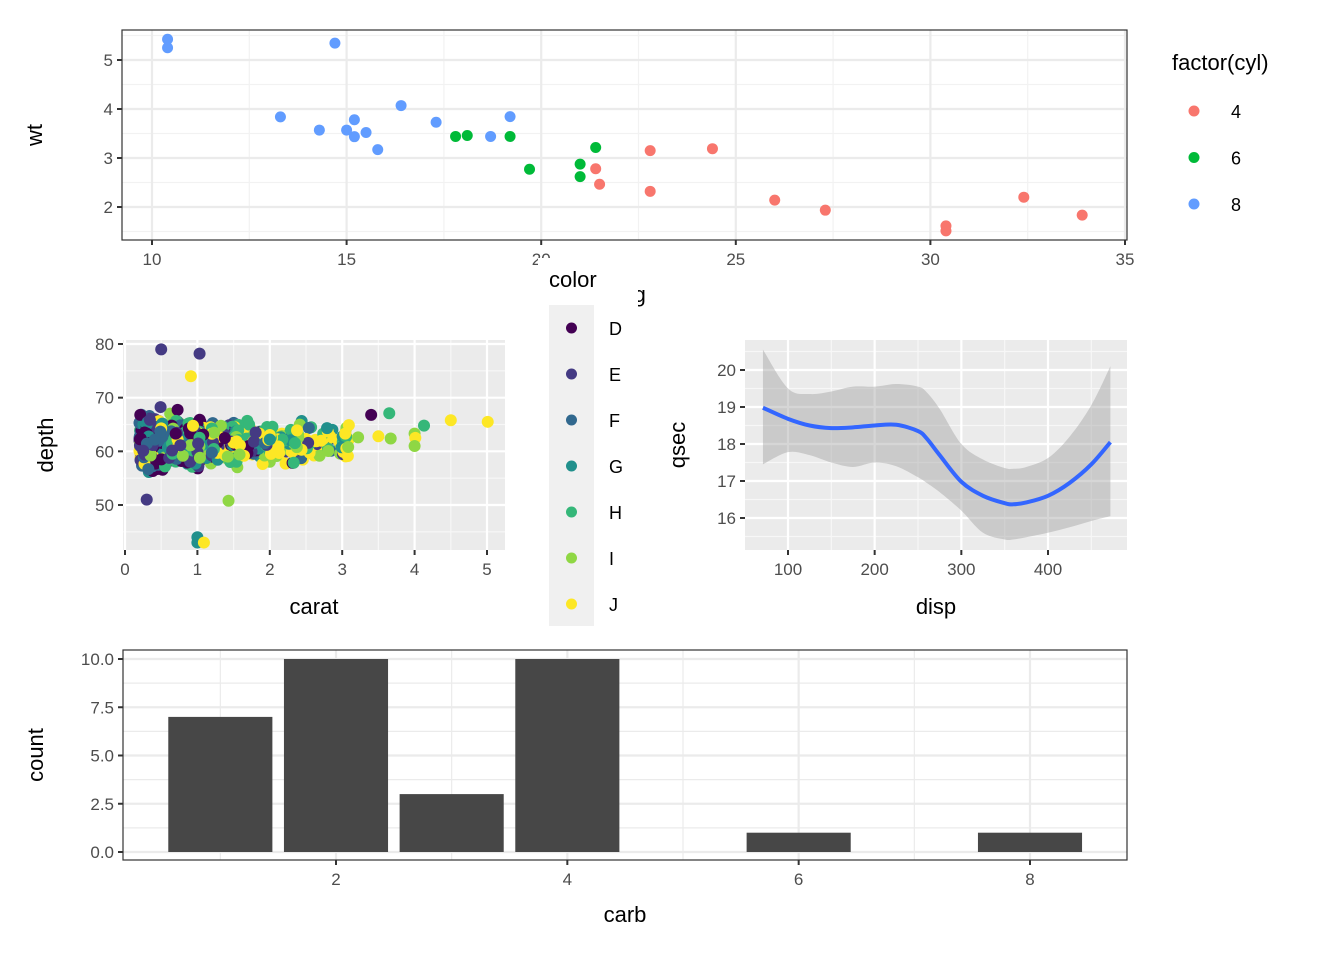 The height and width of the screenshot is (960, 1344). I want to click on legend-color: color D E F G H I J, so click(588, 448).